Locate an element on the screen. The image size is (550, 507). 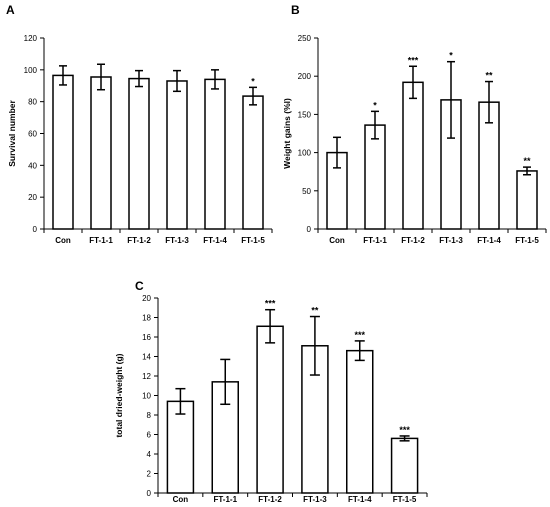
panel-letter: C is located at coordinates (139, 286).